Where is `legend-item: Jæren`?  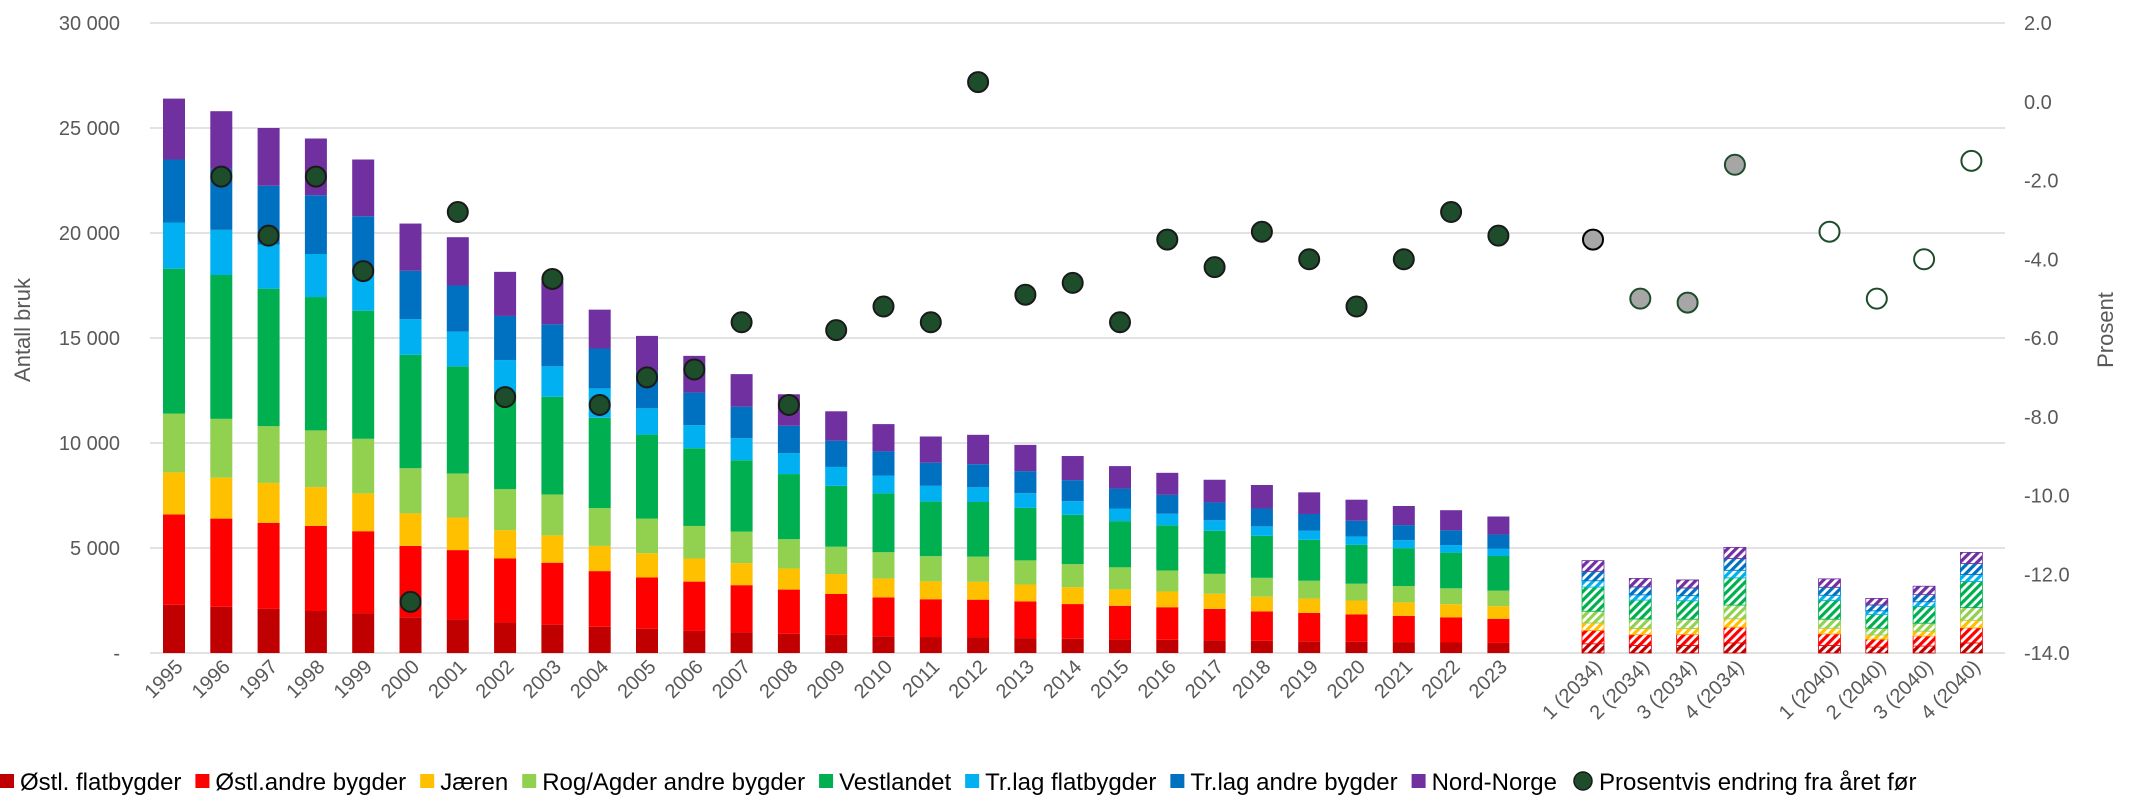
legend-item: Jæren is located at coordinates (464, 782).